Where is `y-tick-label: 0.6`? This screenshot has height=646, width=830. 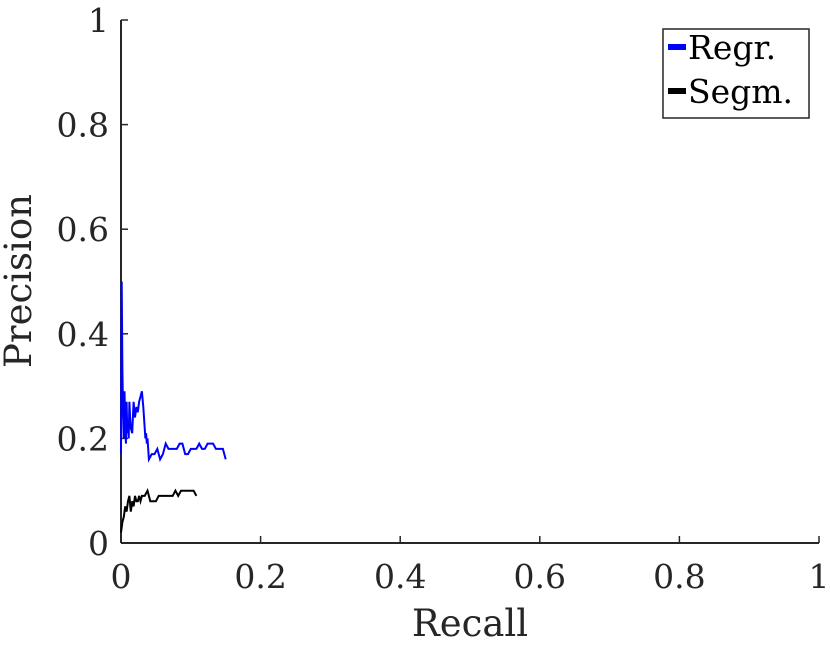 y-tick-label: 0.6 is located at coordinates (83, 229).